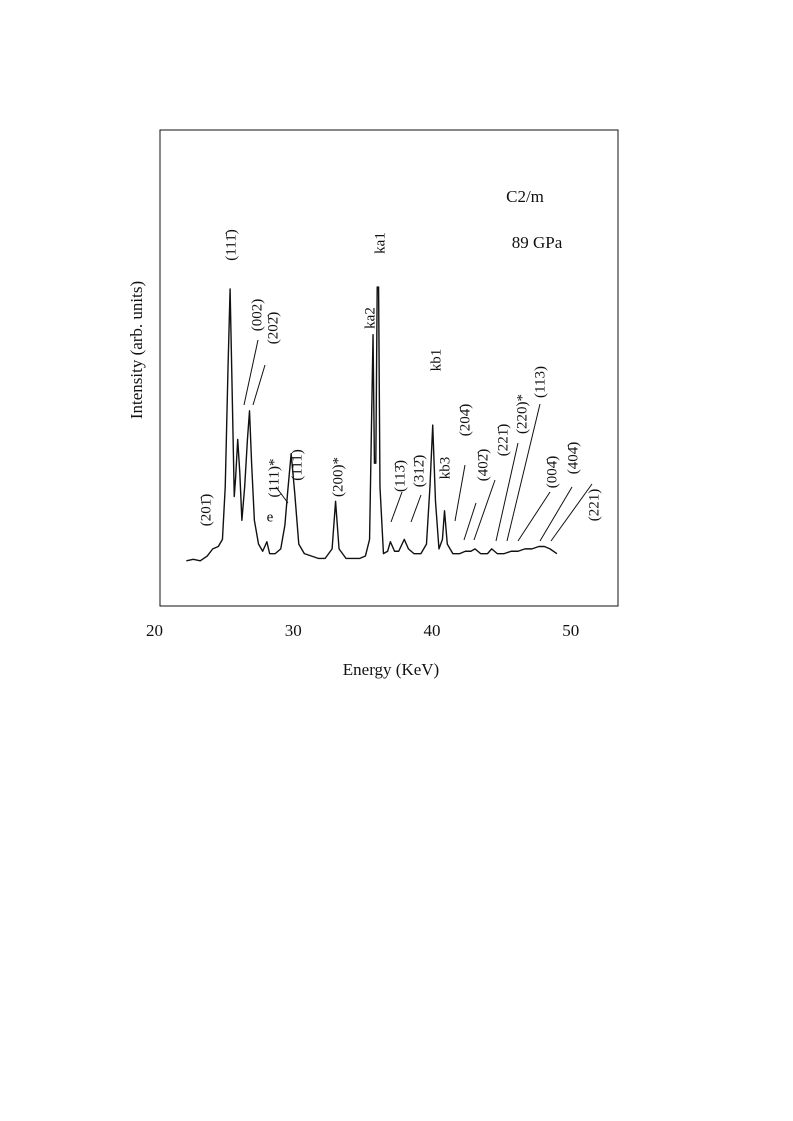 Image resolution: width=793 pixels, height=1121 pixels. I want to click on x-axis-label: Energy (KeV), so click(391, 669).